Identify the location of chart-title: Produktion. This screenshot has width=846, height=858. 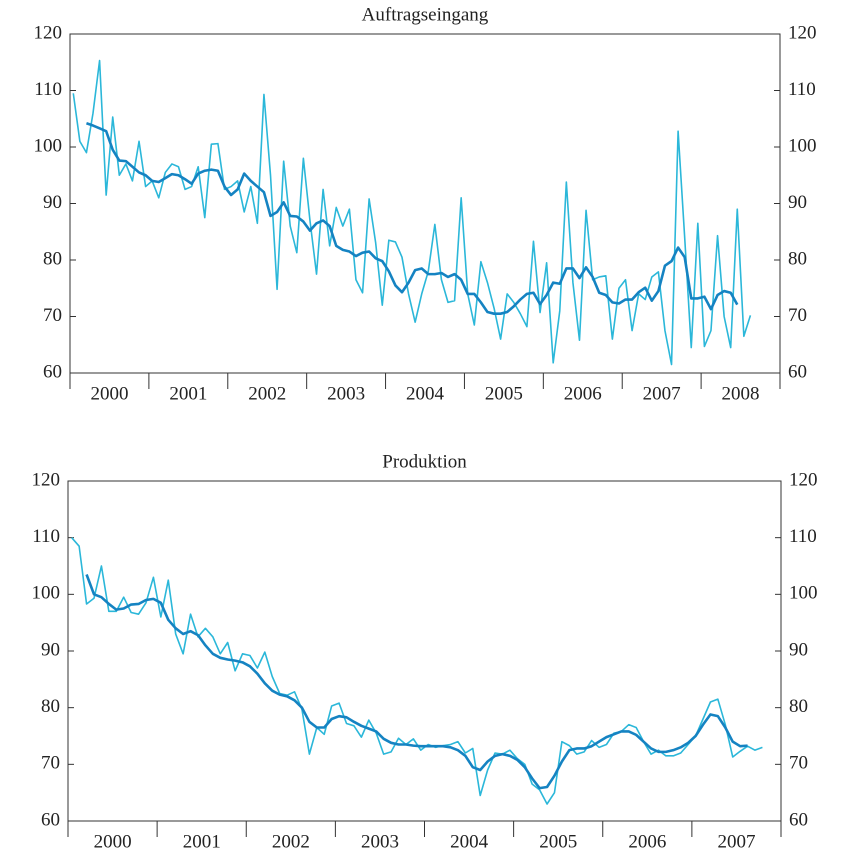
(424, 461).